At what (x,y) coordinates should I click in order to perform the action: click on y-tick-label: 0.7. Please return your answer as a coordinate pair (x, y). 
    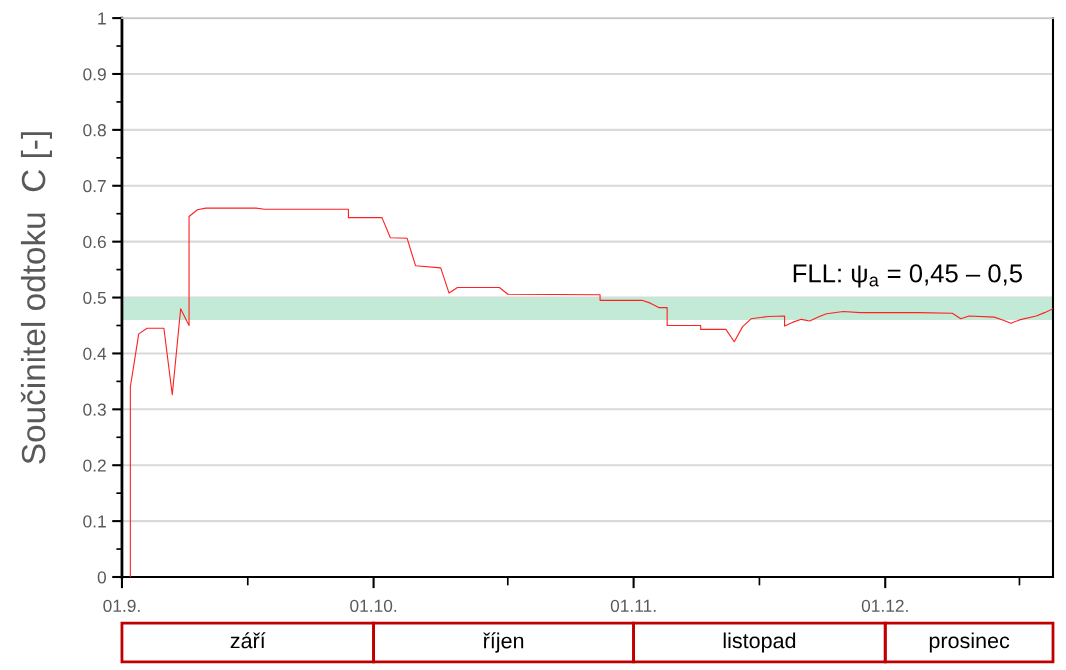
    Looking at the image, I should click on (94, 186).